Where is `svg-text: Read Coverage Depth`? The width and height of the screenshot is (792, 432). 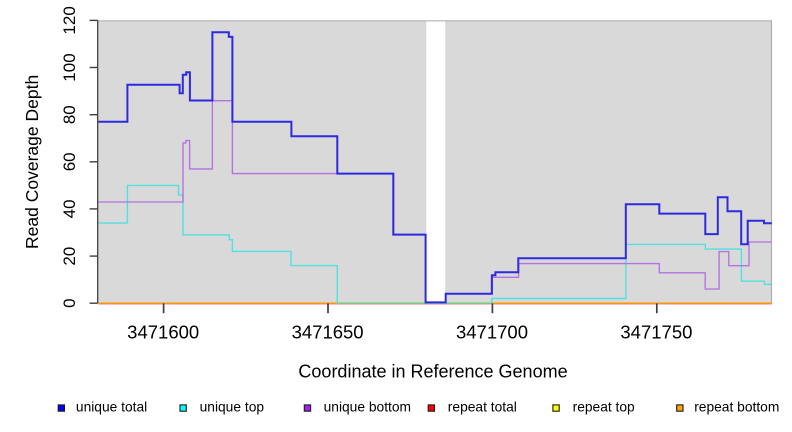 svg-text: Read Coverage Depth is located at coordinates (32, 162).